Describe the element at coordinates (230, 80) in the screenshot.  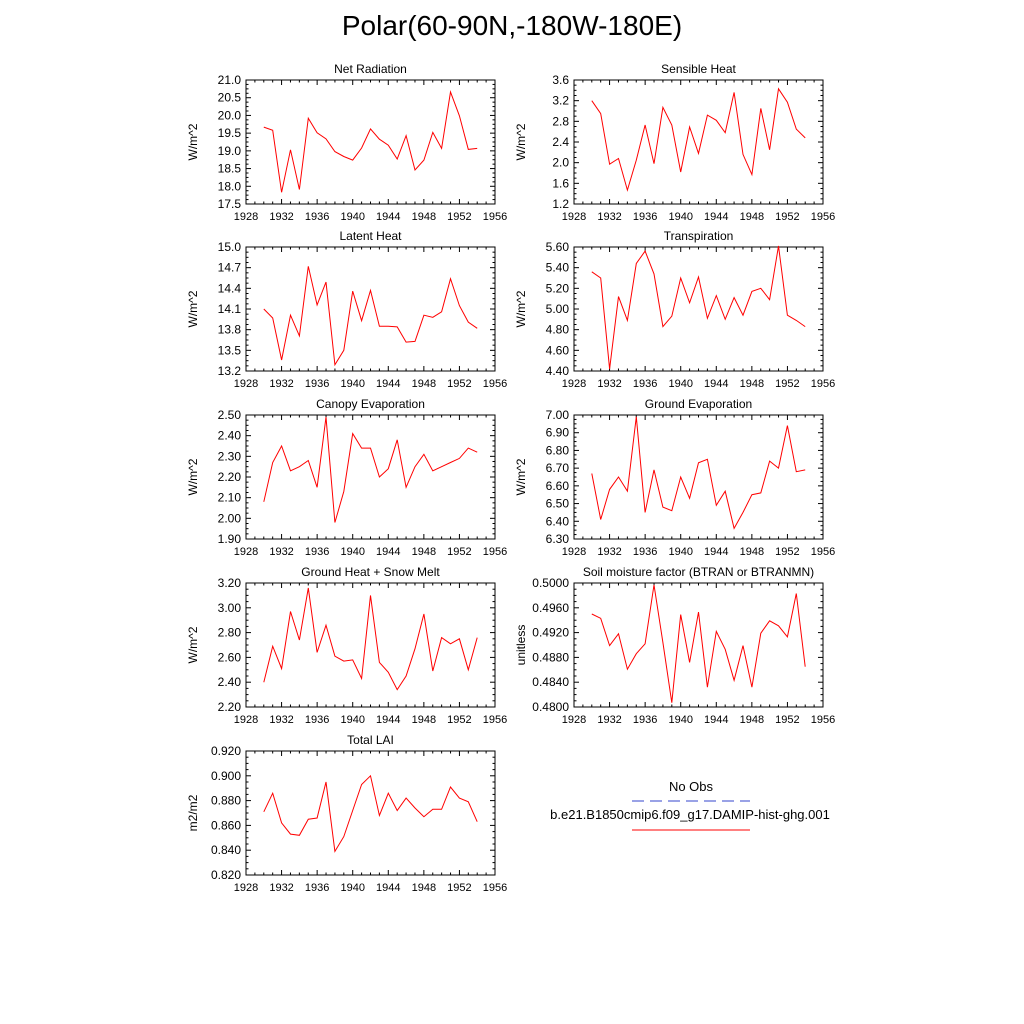
I see `y-tick-label: 21.0` at that location.